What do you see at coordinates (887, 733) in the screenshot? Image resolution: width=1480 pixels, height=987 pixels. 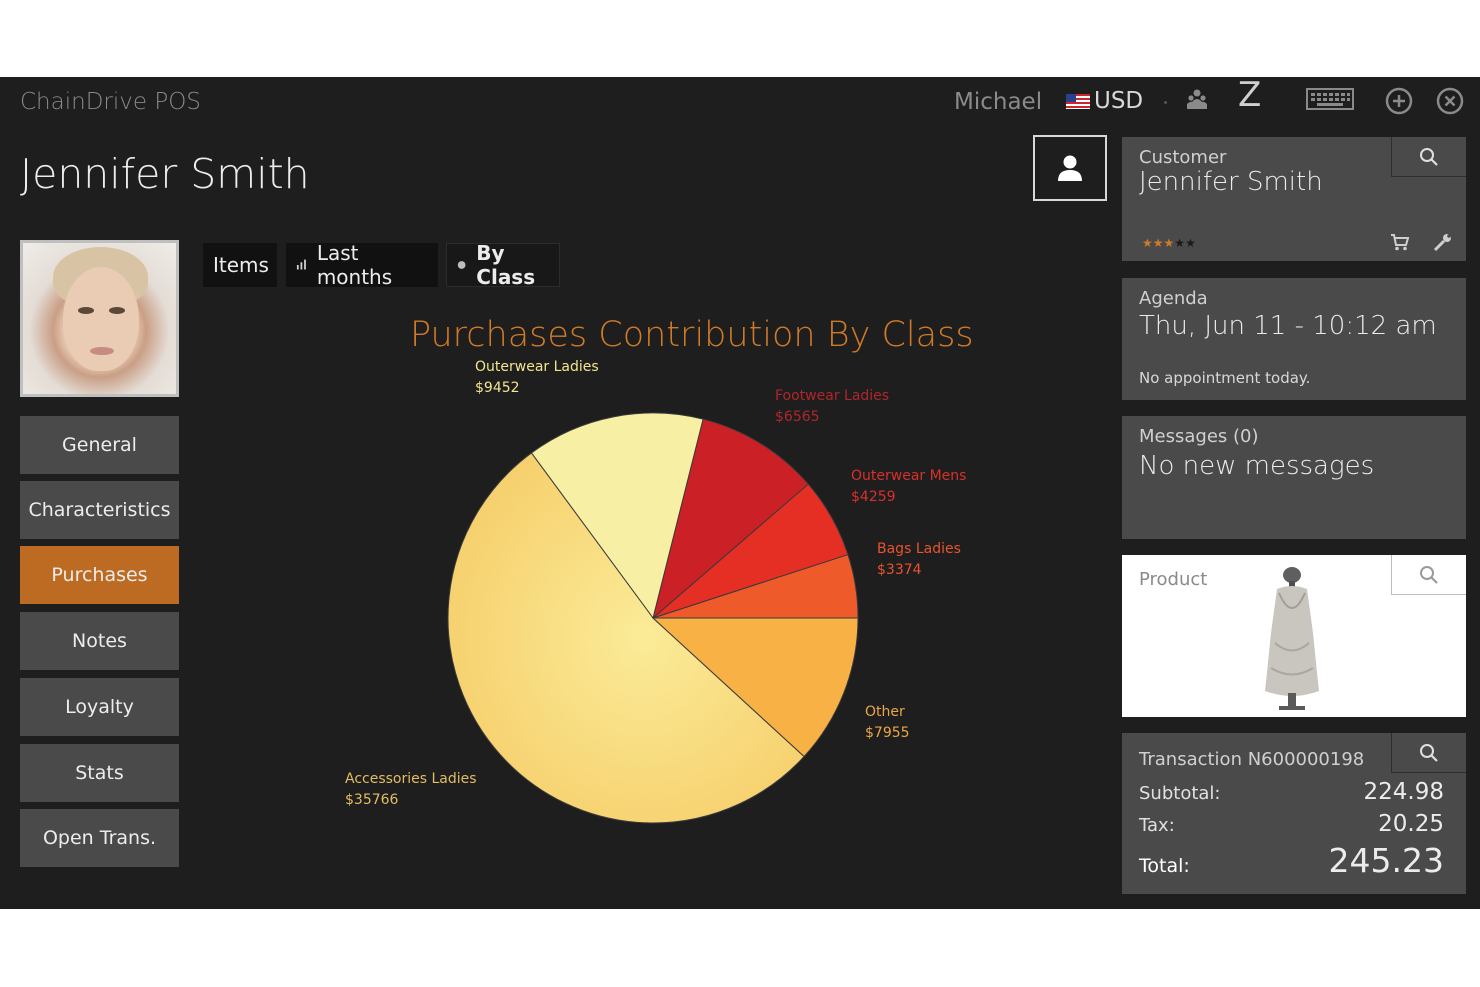 I see `pie-label-value: $7955` at bounding box center [887, 733].